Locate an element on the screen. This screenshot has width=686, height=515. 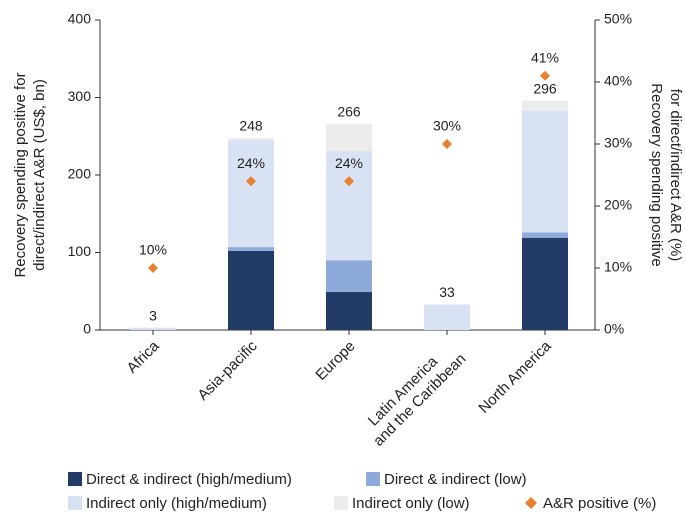
x-tick-label: North America is located at coordinates (515, 377).